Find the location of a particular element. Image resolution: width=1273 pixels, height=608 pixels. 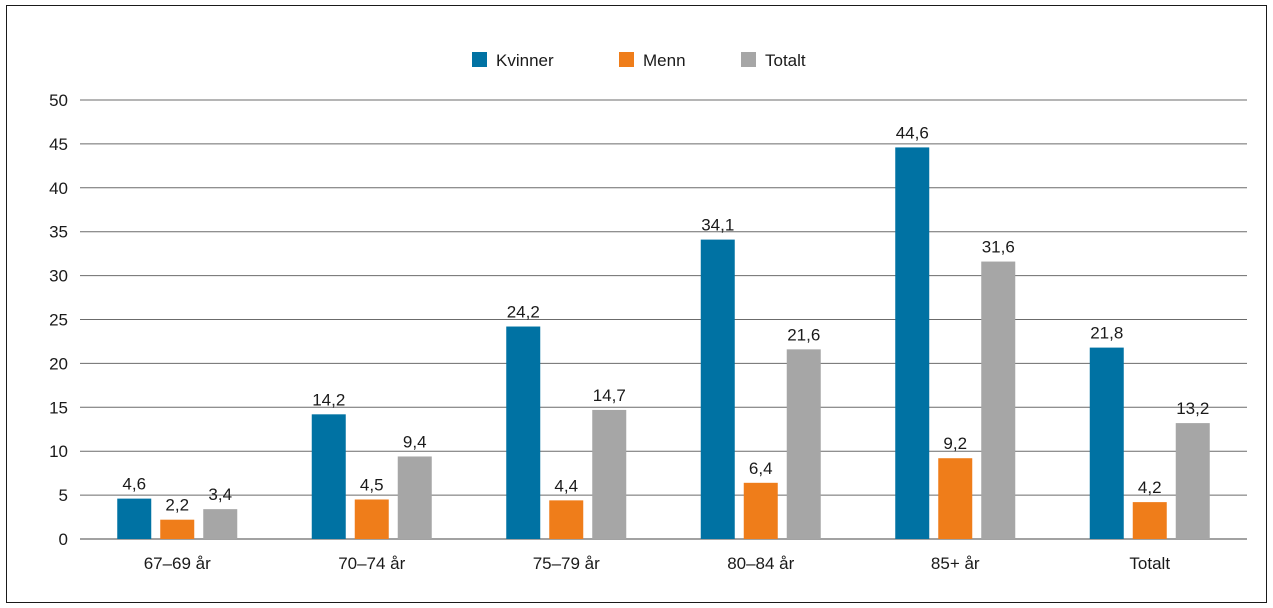

data-label: 14,2 is located at coordinates (328, 399).